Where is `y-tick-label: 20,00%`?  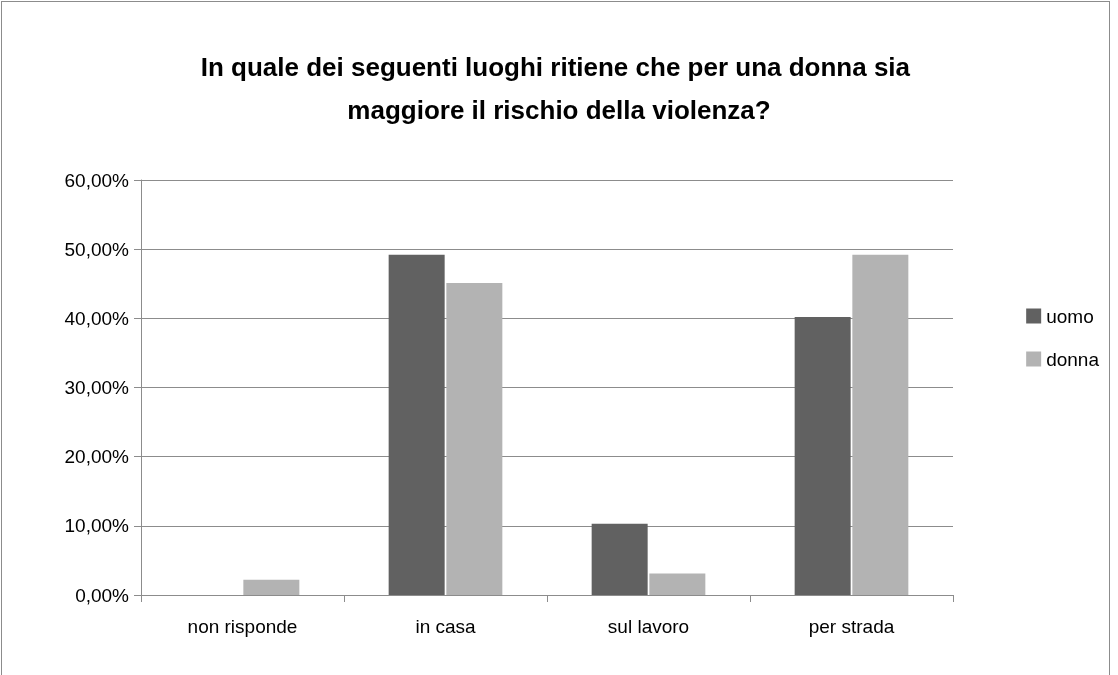 y-tick-label: 20,00% is located at coordinates (97, 457).